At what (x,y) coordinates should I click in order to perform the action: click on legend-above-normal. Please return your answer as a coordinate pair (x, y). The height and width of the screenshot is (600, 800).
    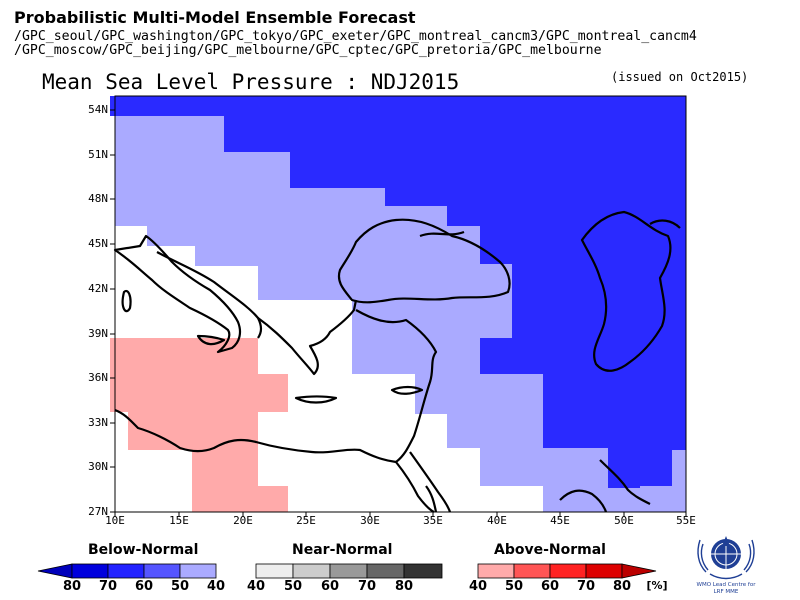
    Looking at the image, I should click on (567, 571).